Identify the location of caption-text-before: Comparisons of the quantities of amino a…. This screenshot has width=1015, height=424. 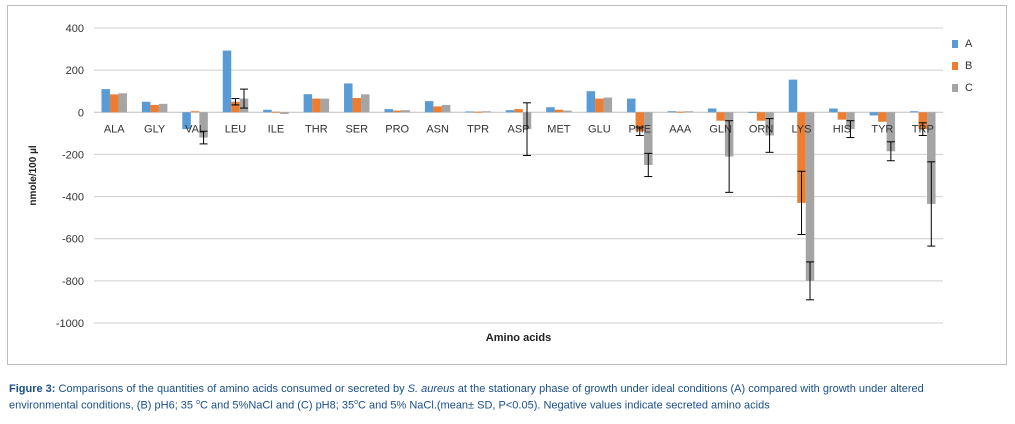
(231, 389).